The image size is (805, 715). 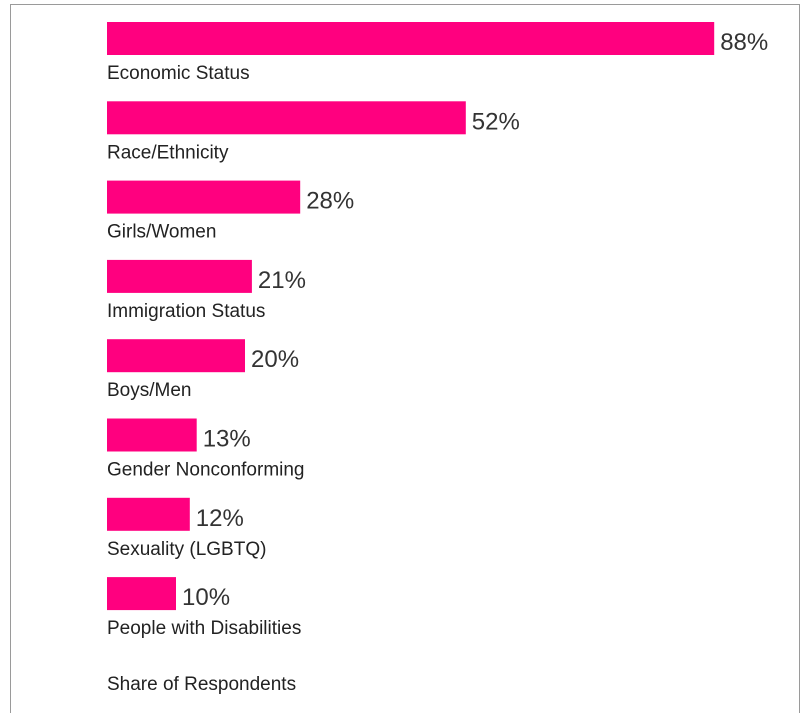 What do you see at coordinates (178, 73) in the screenshot?
I see `category-label: Economic Status` at bounding box center [178, 73].